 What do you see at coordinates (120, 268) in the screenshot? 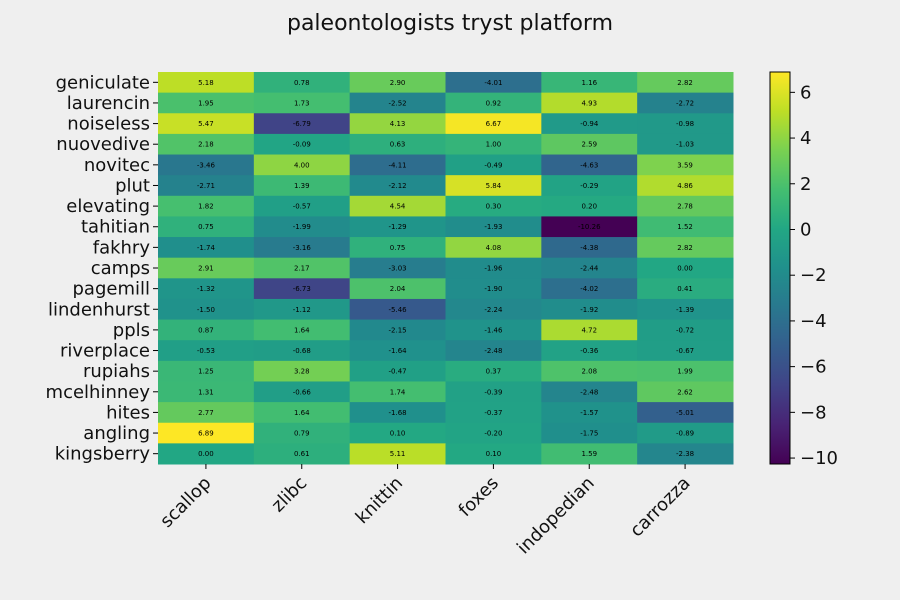
I see `row-tick-label: camps` at bounding box center [120, 268].